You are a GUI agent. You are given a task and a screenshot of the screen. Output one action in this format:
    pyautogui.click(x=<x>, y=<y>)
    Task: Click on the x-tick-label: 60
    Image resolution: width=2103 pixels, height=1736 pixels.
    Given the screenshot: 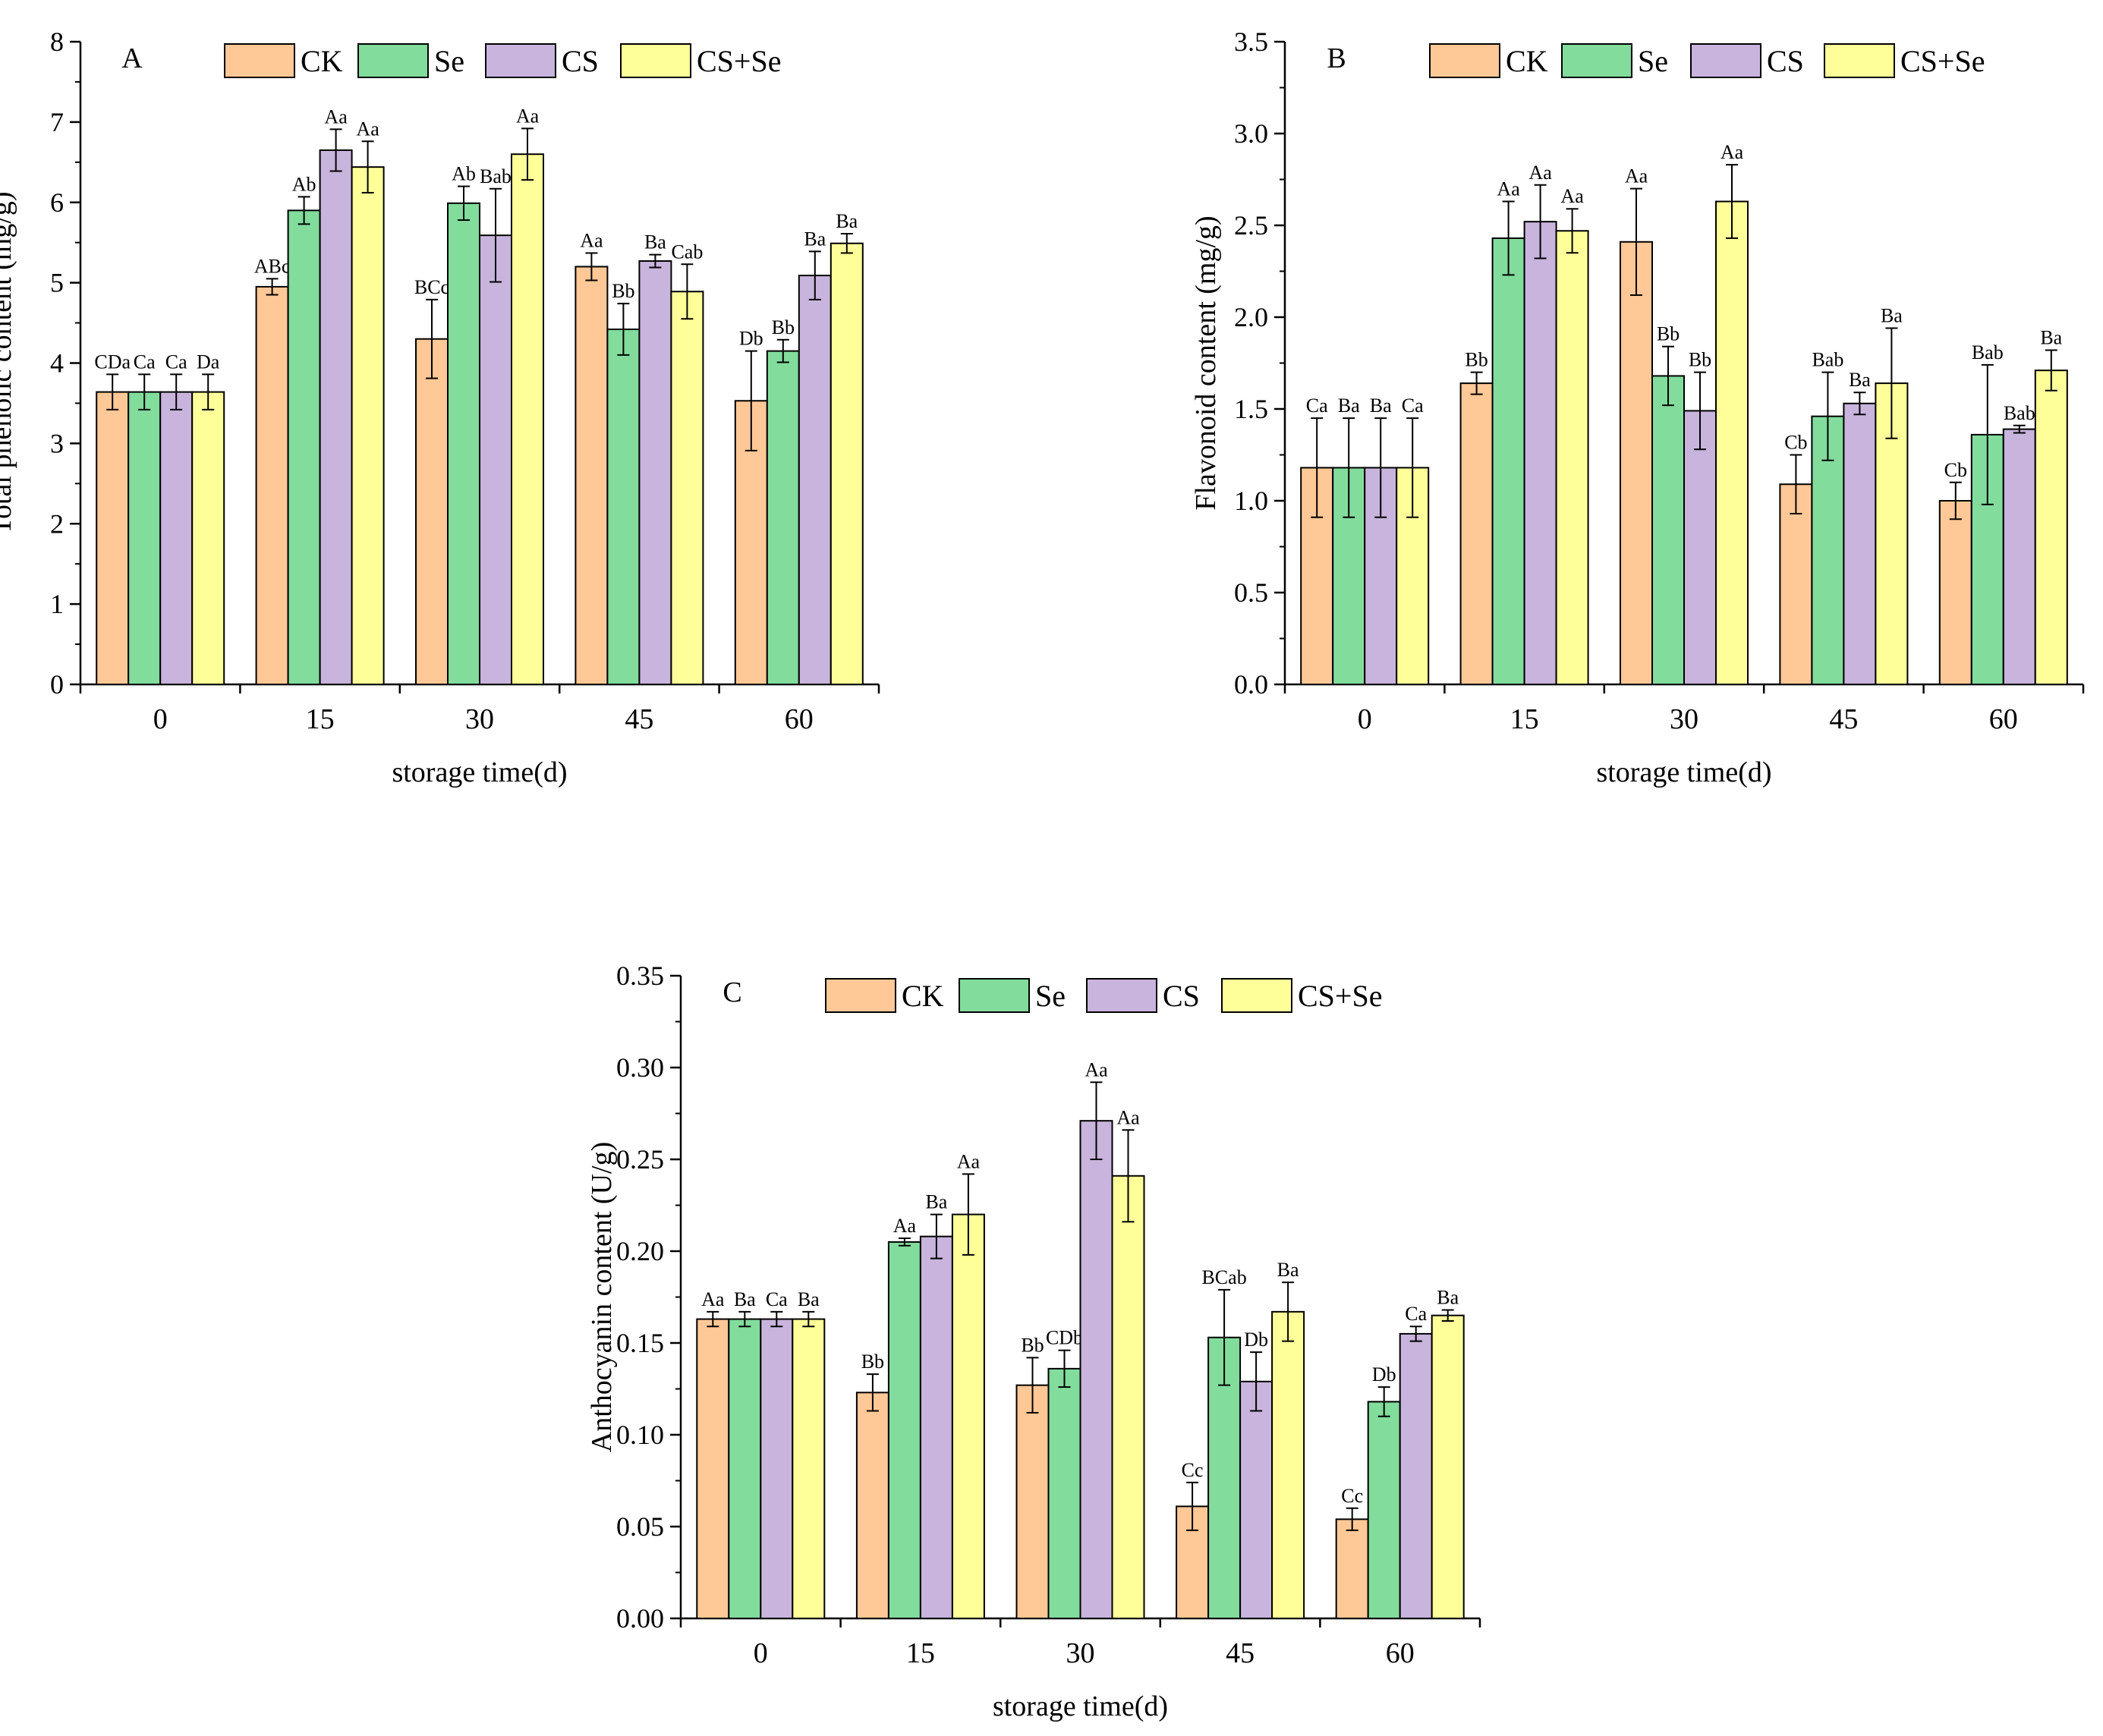 What is the action you would take?
    pyautogui.click(x=799, y=719)
    